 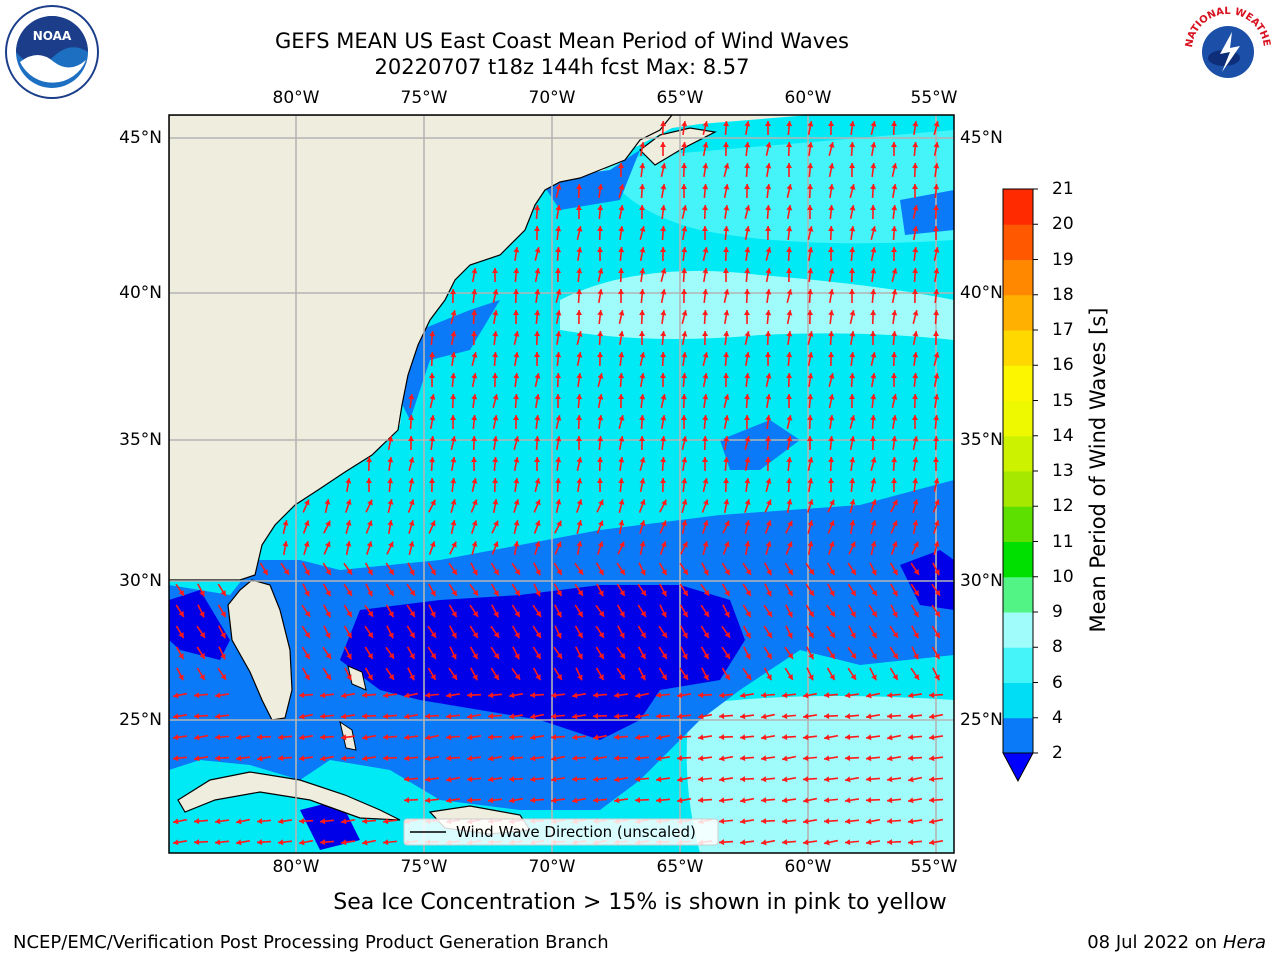 What do you see at coordinates (777, 187) in the screenshot?
I see `mid-cyan-patch` at bounding box center [777, 187].